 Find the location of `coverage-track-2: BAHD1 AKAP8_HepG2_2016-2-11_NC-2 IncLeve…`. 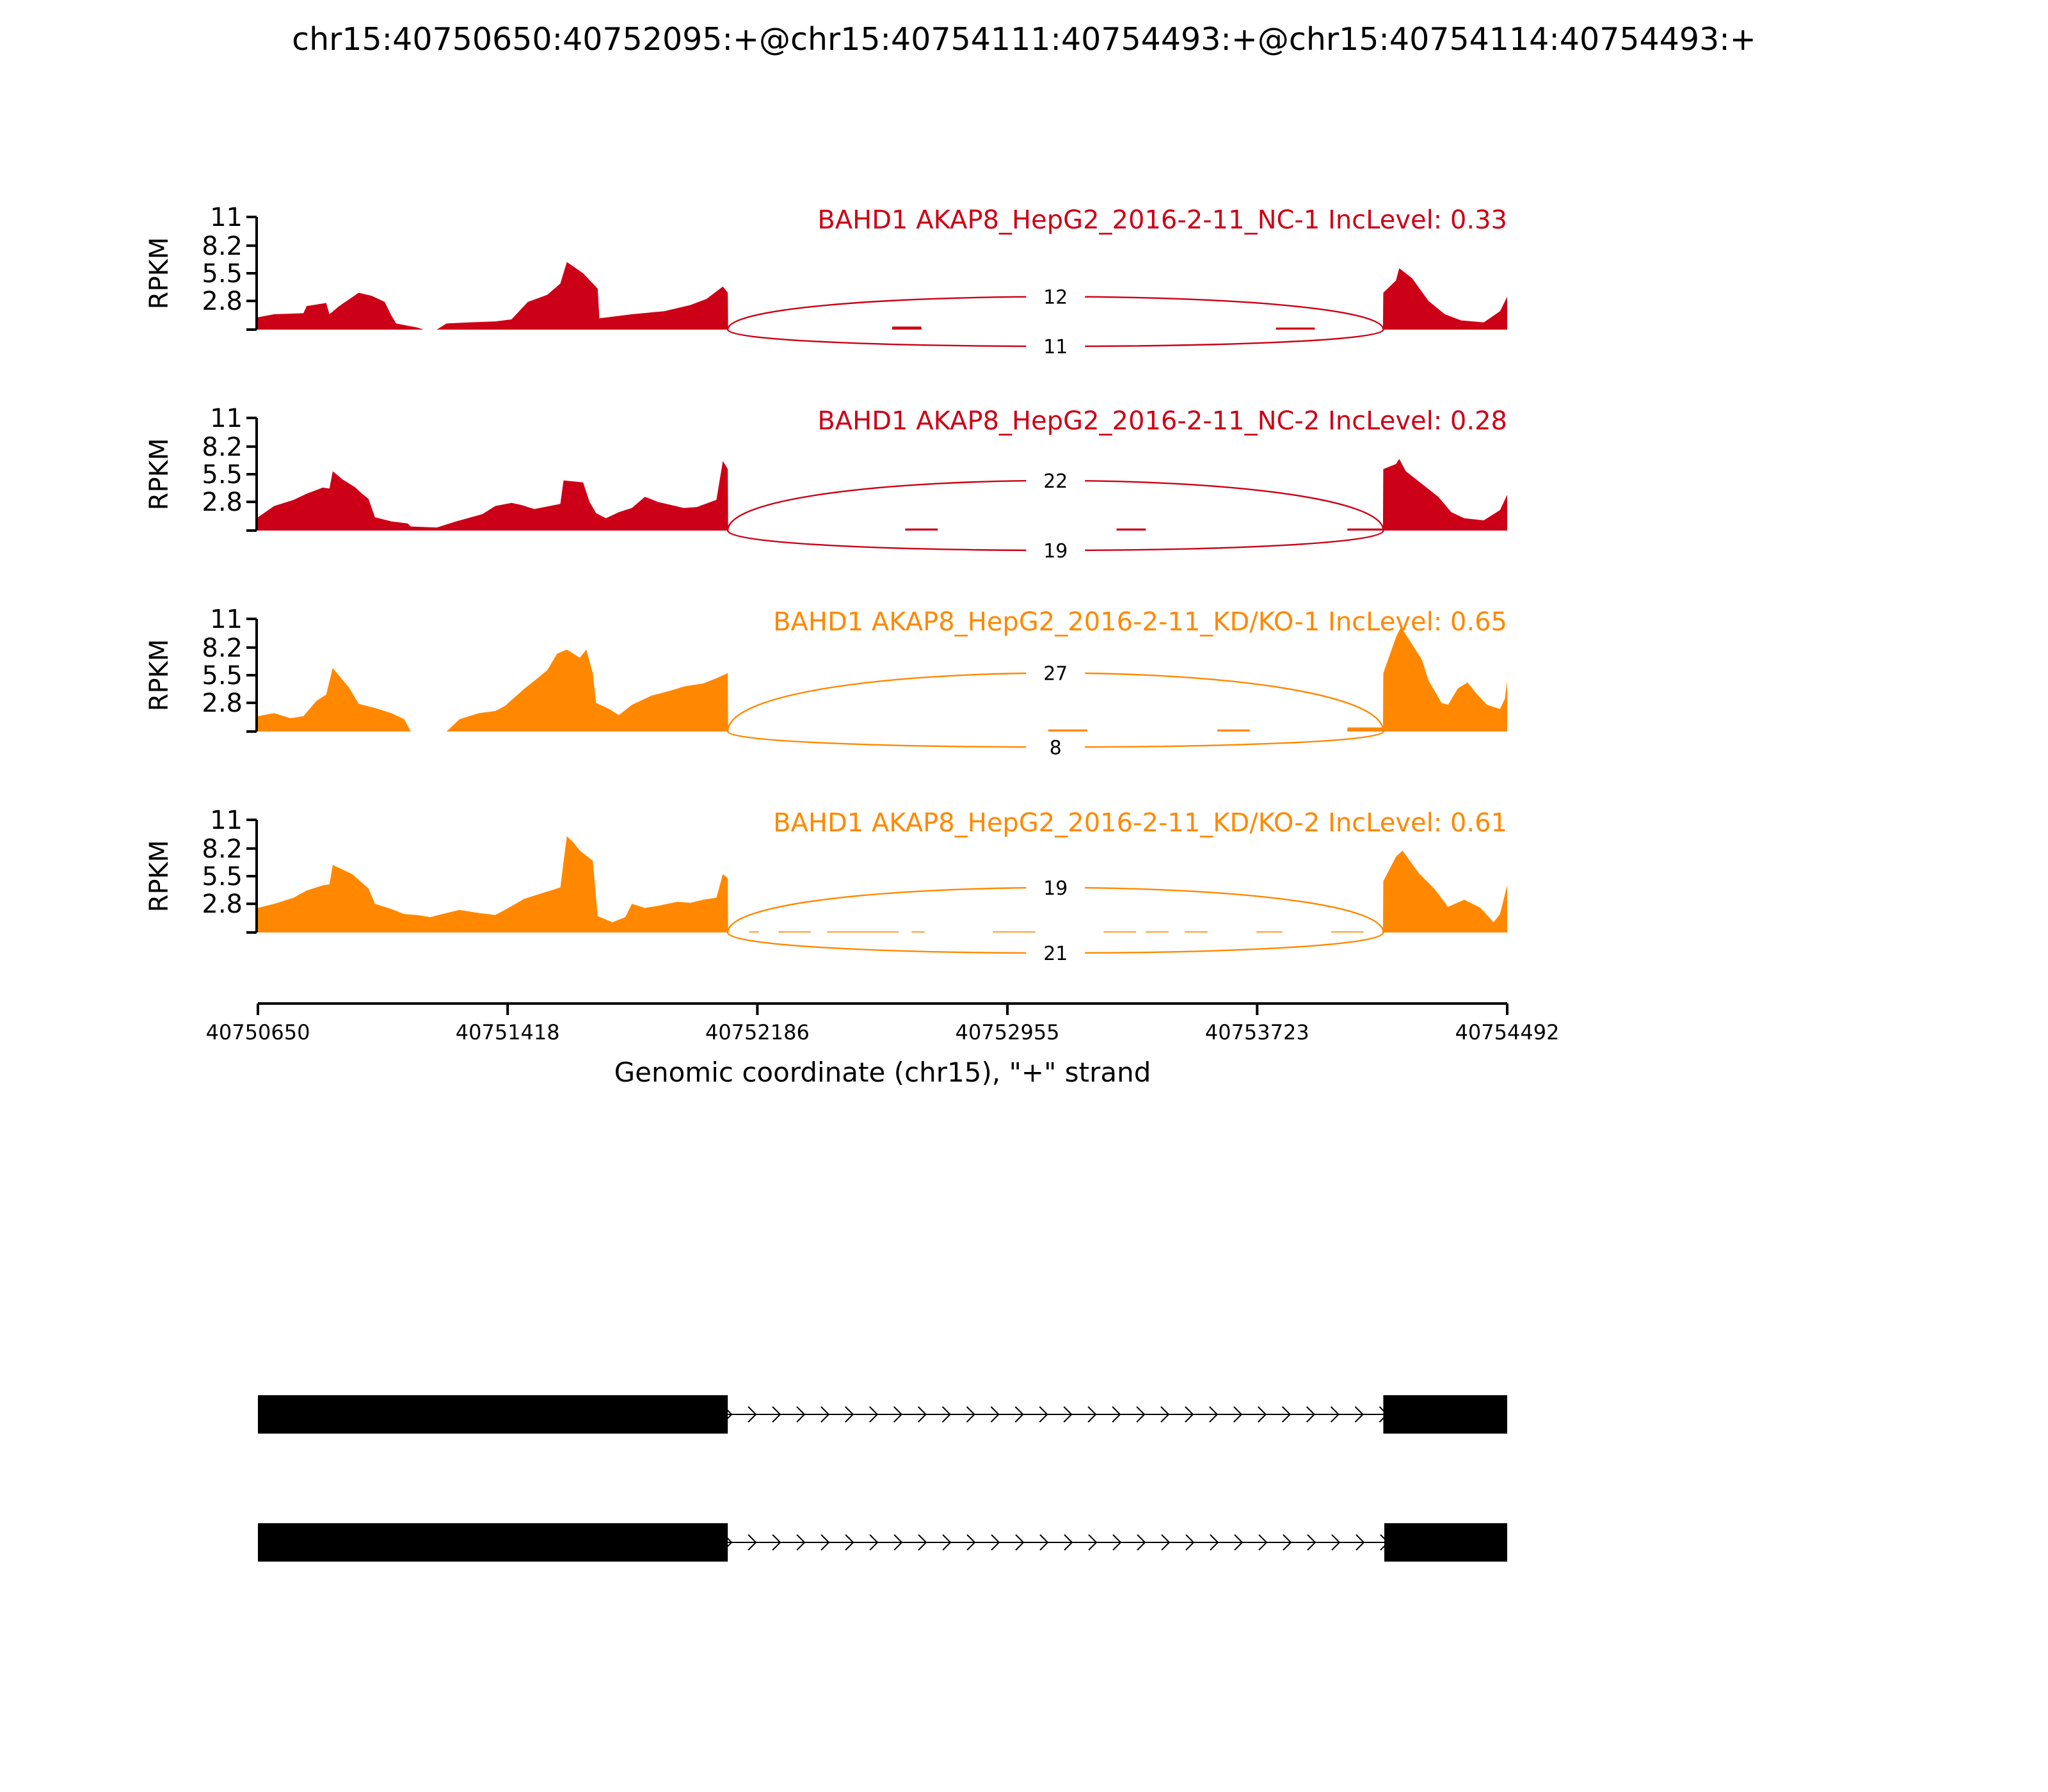

coverage-track-2: BAHD1 AKAP8_HepG2_2016-2-11_NC-2 IncLeve… is located at coordinates (826, 483).